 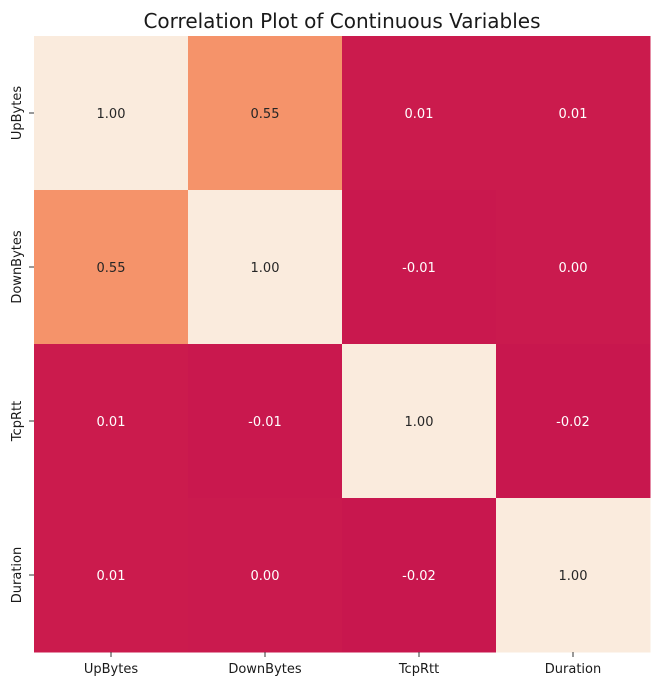 I want to click on y-tick-label: UpBytes, so click(x=17, y=113).